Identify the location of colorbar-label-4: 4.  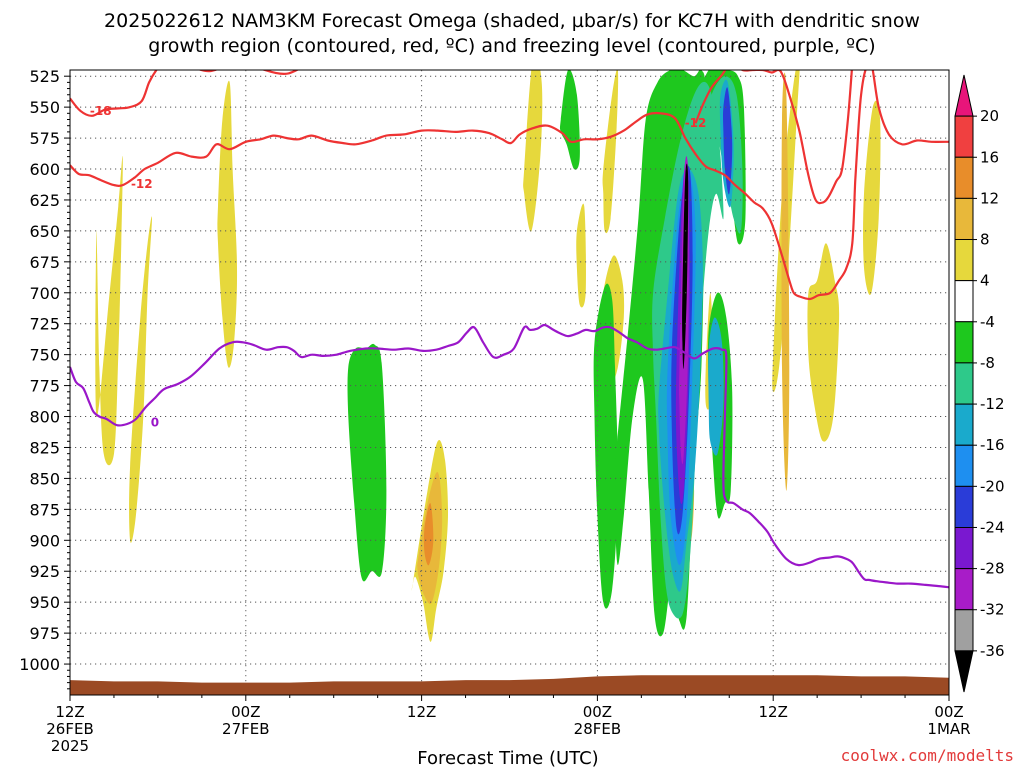
(985, 281).